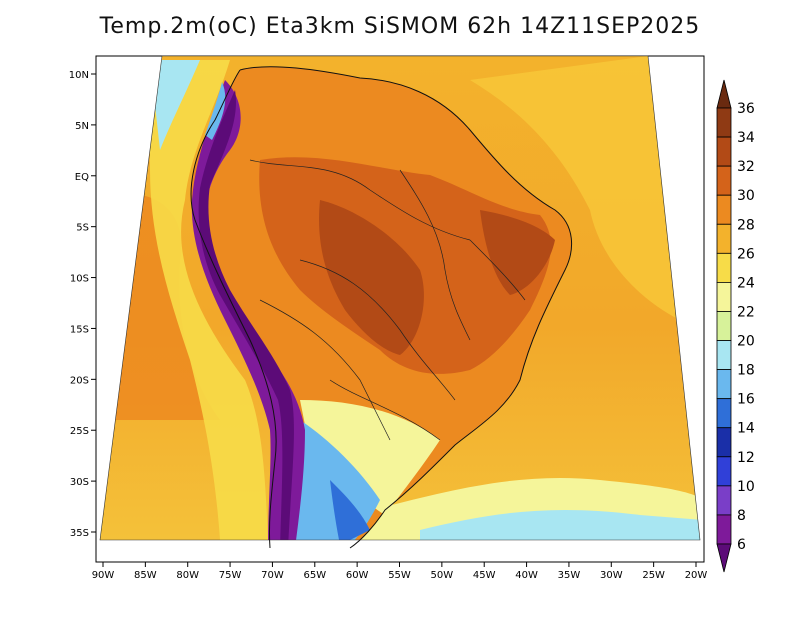 This screenshot has height=618, width=800. What do you see at coordinates (79, 75) in the screenshot?
I see `lat-tick-label: 10N` at bounding box center [79, 75].